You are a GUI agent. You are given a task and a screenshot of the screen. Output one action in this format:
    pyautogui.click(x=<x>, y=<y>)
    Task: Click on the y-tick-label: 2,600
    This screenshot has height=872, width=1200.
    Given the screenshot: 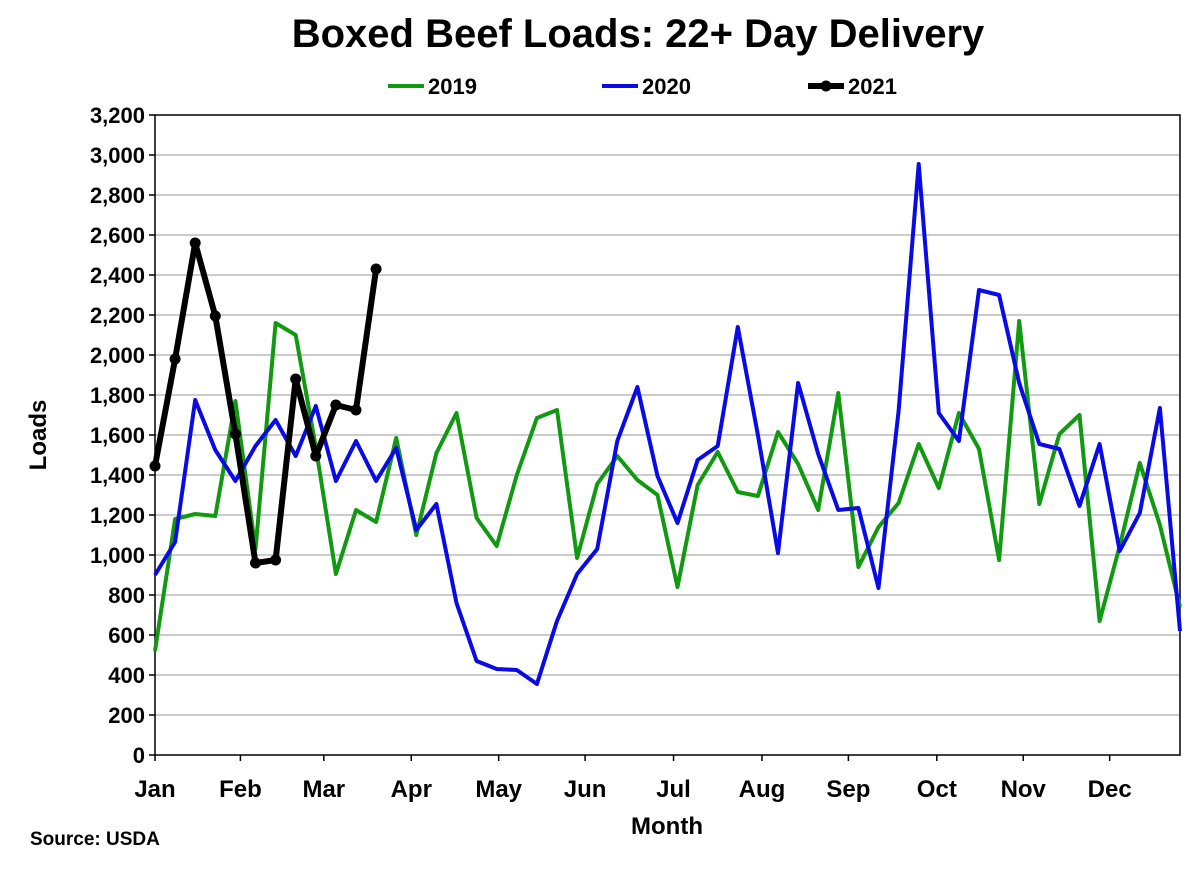 What is the action you would take?
    pyautogui.click(x=117, y=235)
    